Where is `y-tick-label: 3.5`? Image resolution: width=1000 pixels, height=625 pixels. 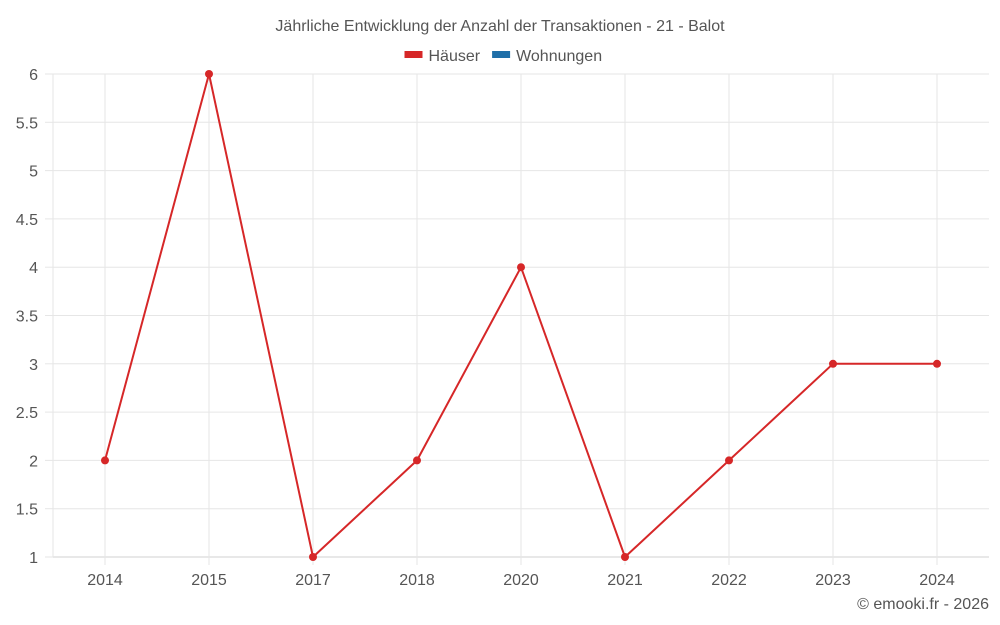 y-tick-label: 3.5 is located at coordinates (27, 317).